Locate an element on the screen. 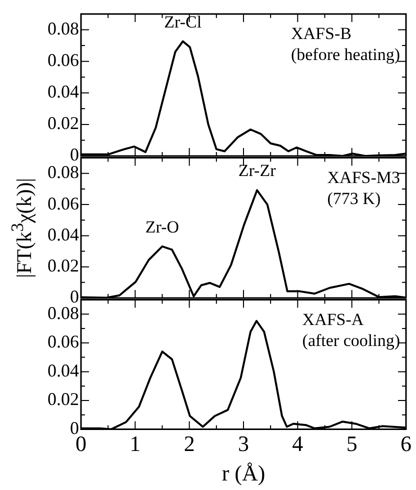 The width and height of the screenshot is (416, 490). annotation: Zr-Cl is located at coordinates (183, 22).